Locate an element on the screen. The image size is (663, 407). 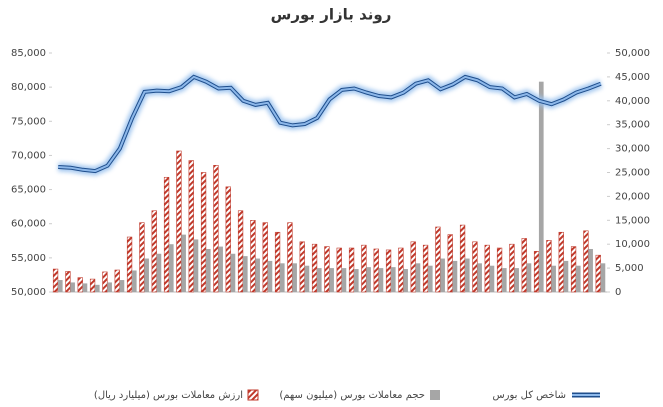
y-tick-label: 55,000 is located at coordinates (28, 258).